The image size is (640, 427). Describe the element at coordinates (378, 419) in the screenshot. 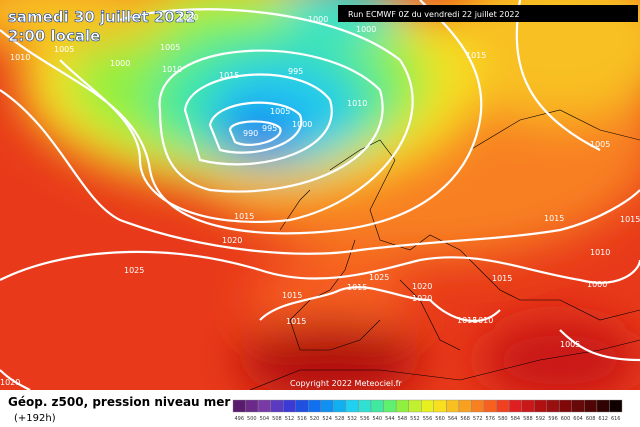

I see `scale-label: 540` at that location.